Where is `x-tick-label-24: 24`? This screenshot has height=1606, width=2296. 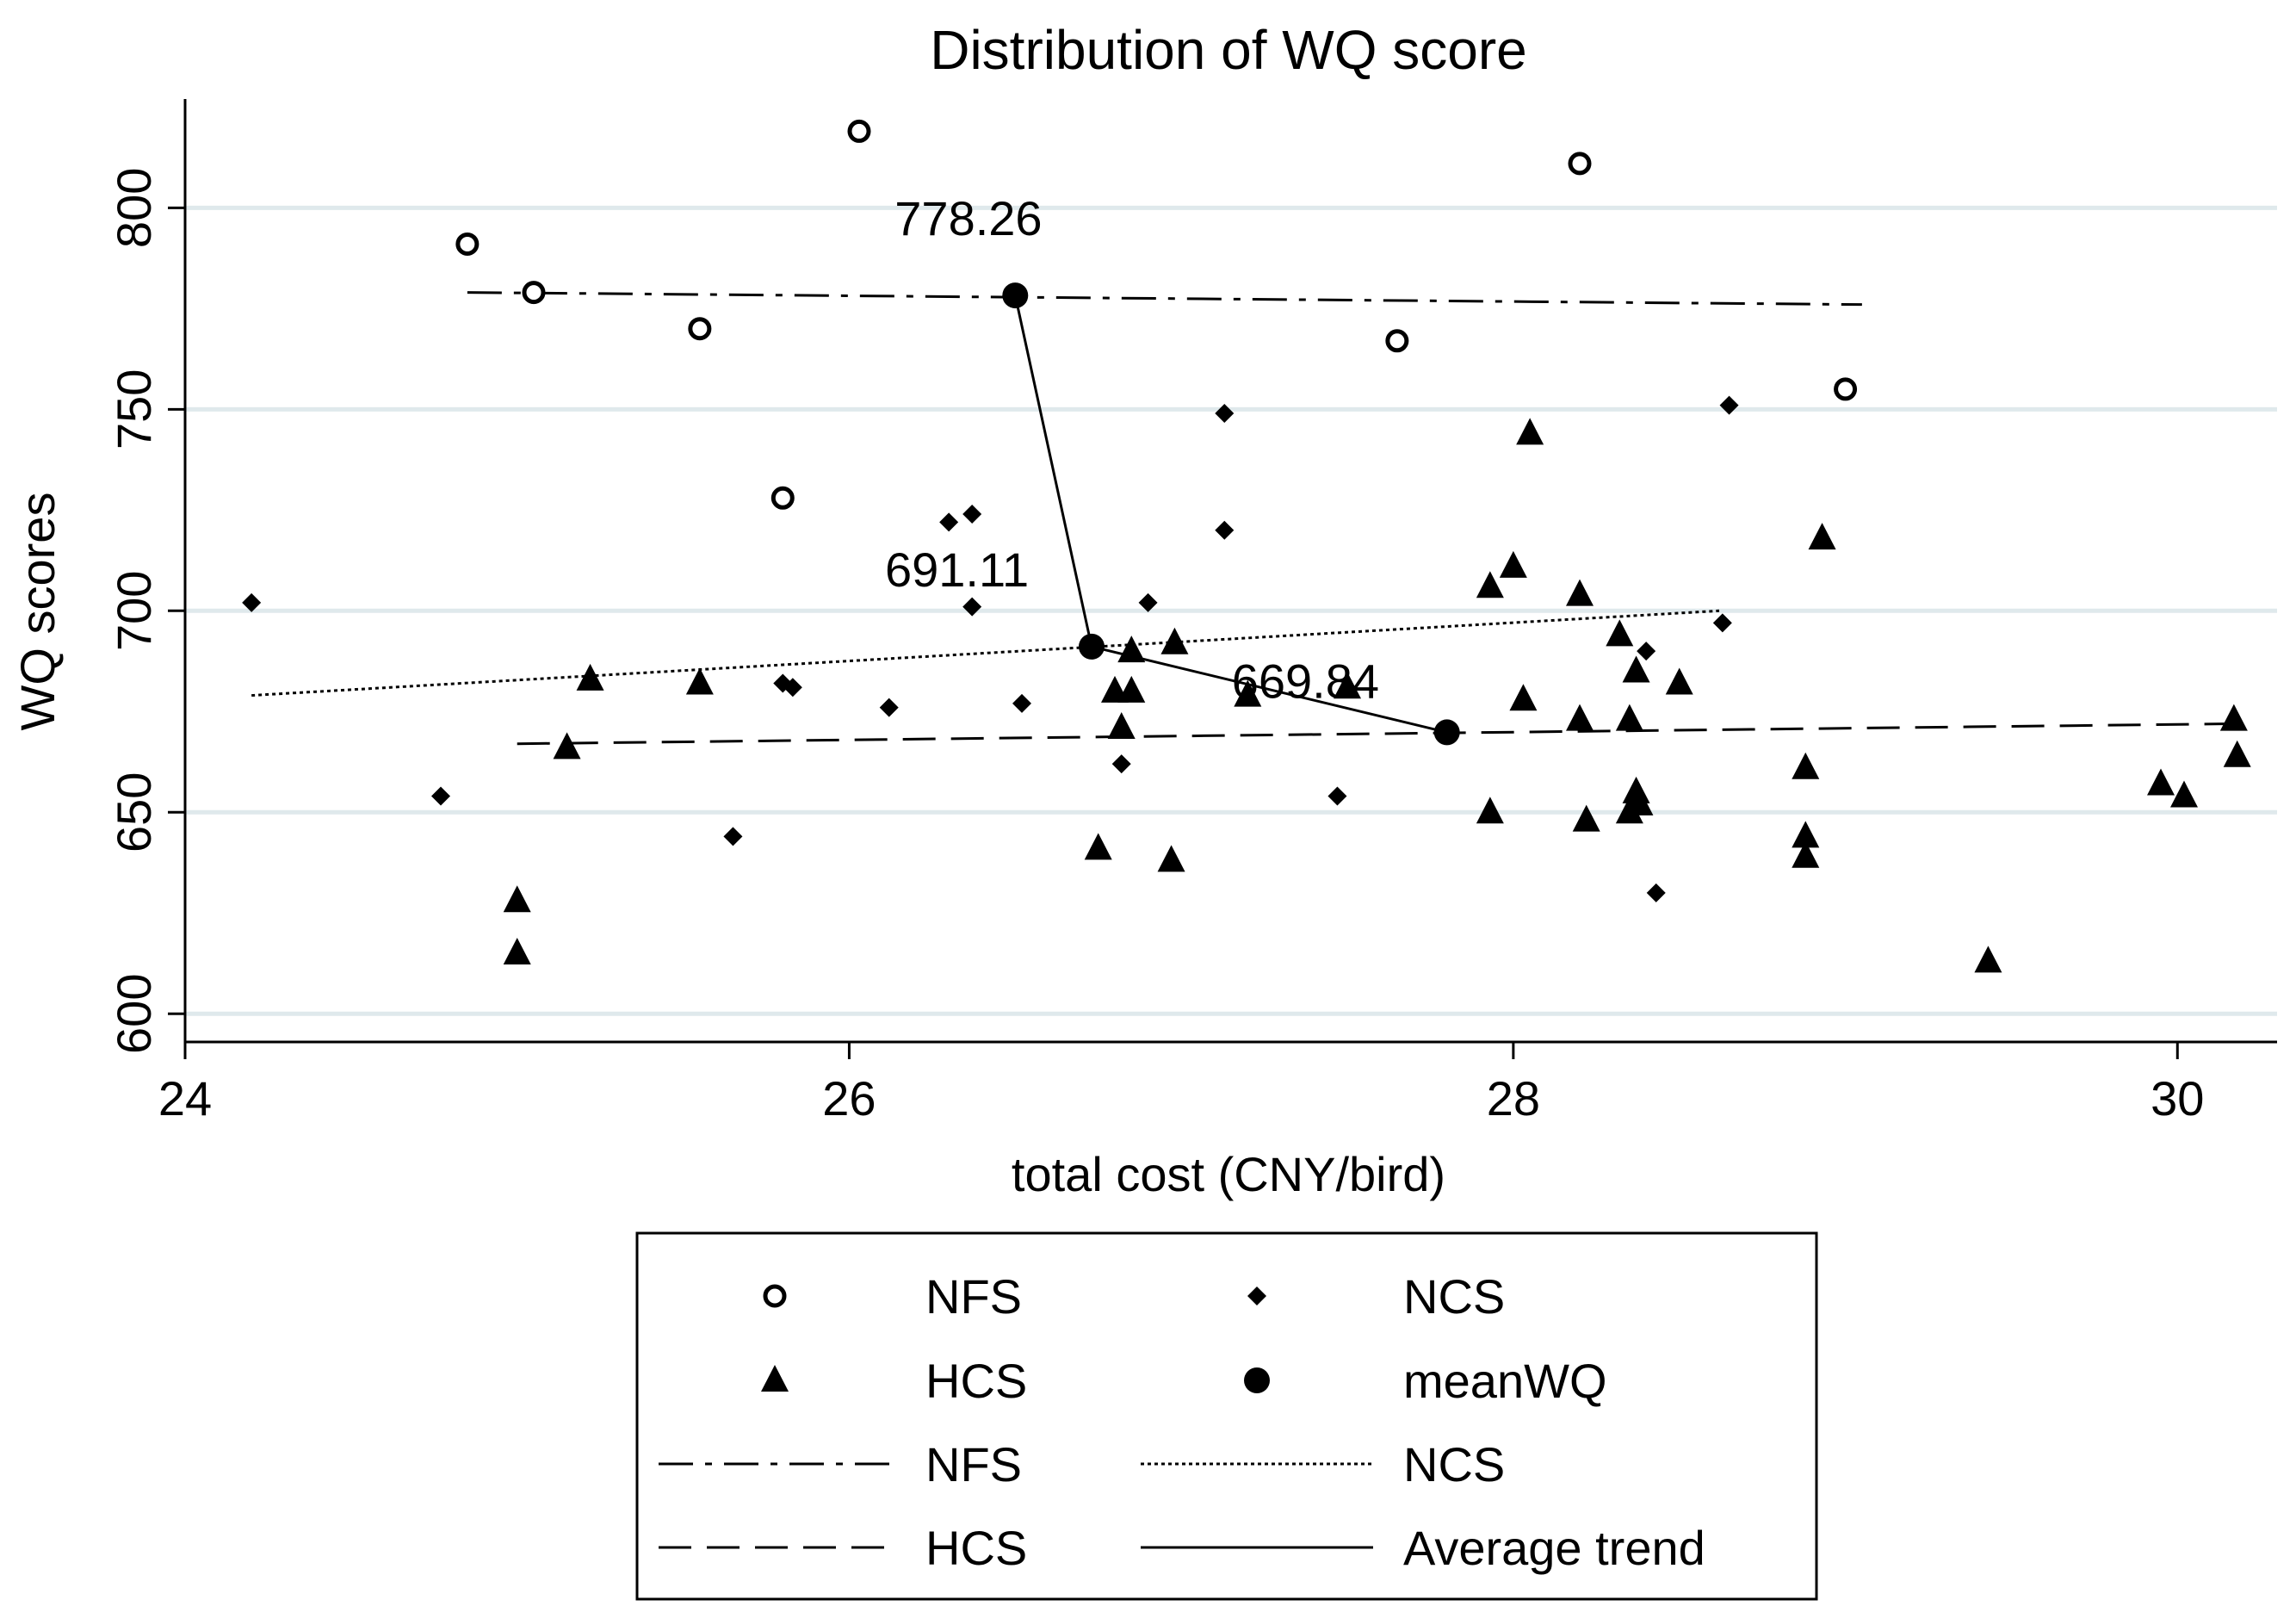 x-tick-label-24: 24 is located at coordinates (185, 1098).